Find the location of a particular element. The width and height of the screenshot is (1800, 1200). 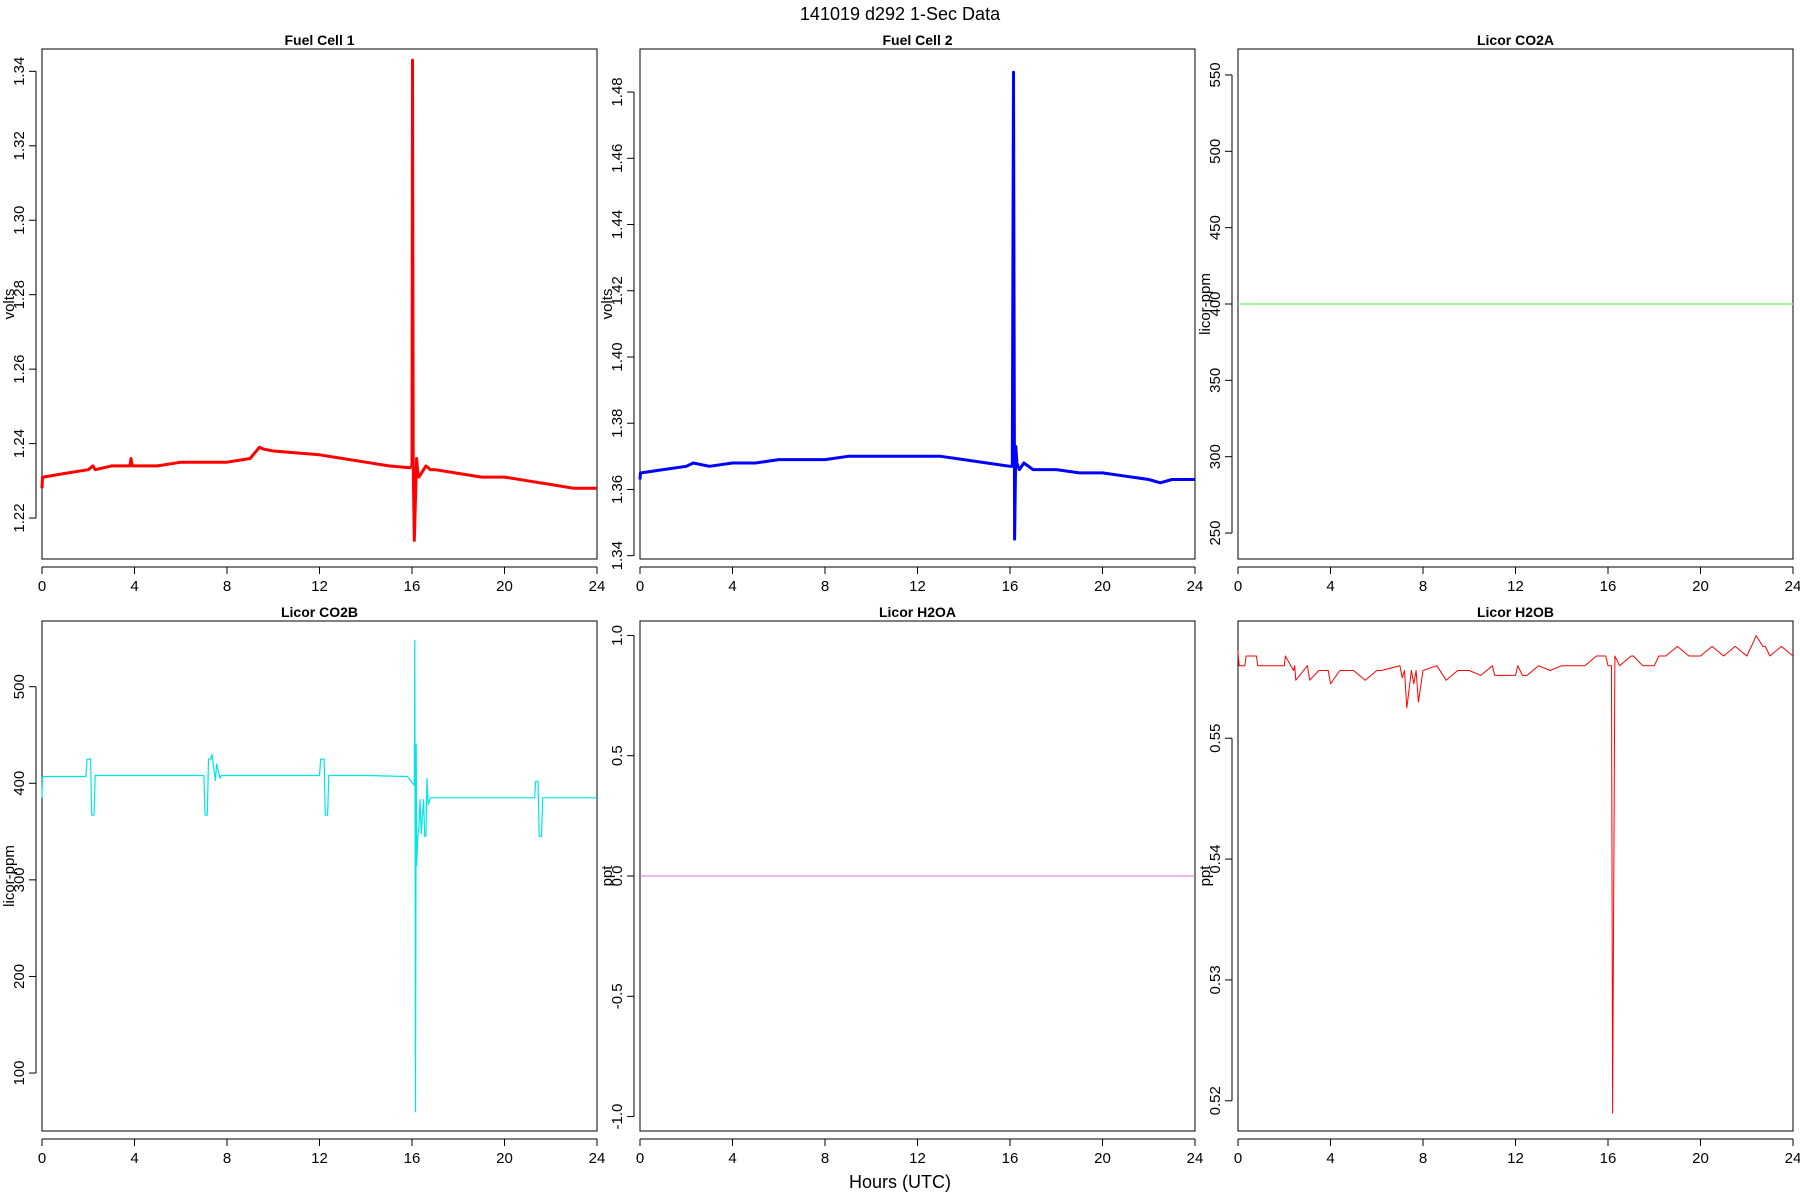

y-tick-label: 1.28 is located at coordinates (19, 294).